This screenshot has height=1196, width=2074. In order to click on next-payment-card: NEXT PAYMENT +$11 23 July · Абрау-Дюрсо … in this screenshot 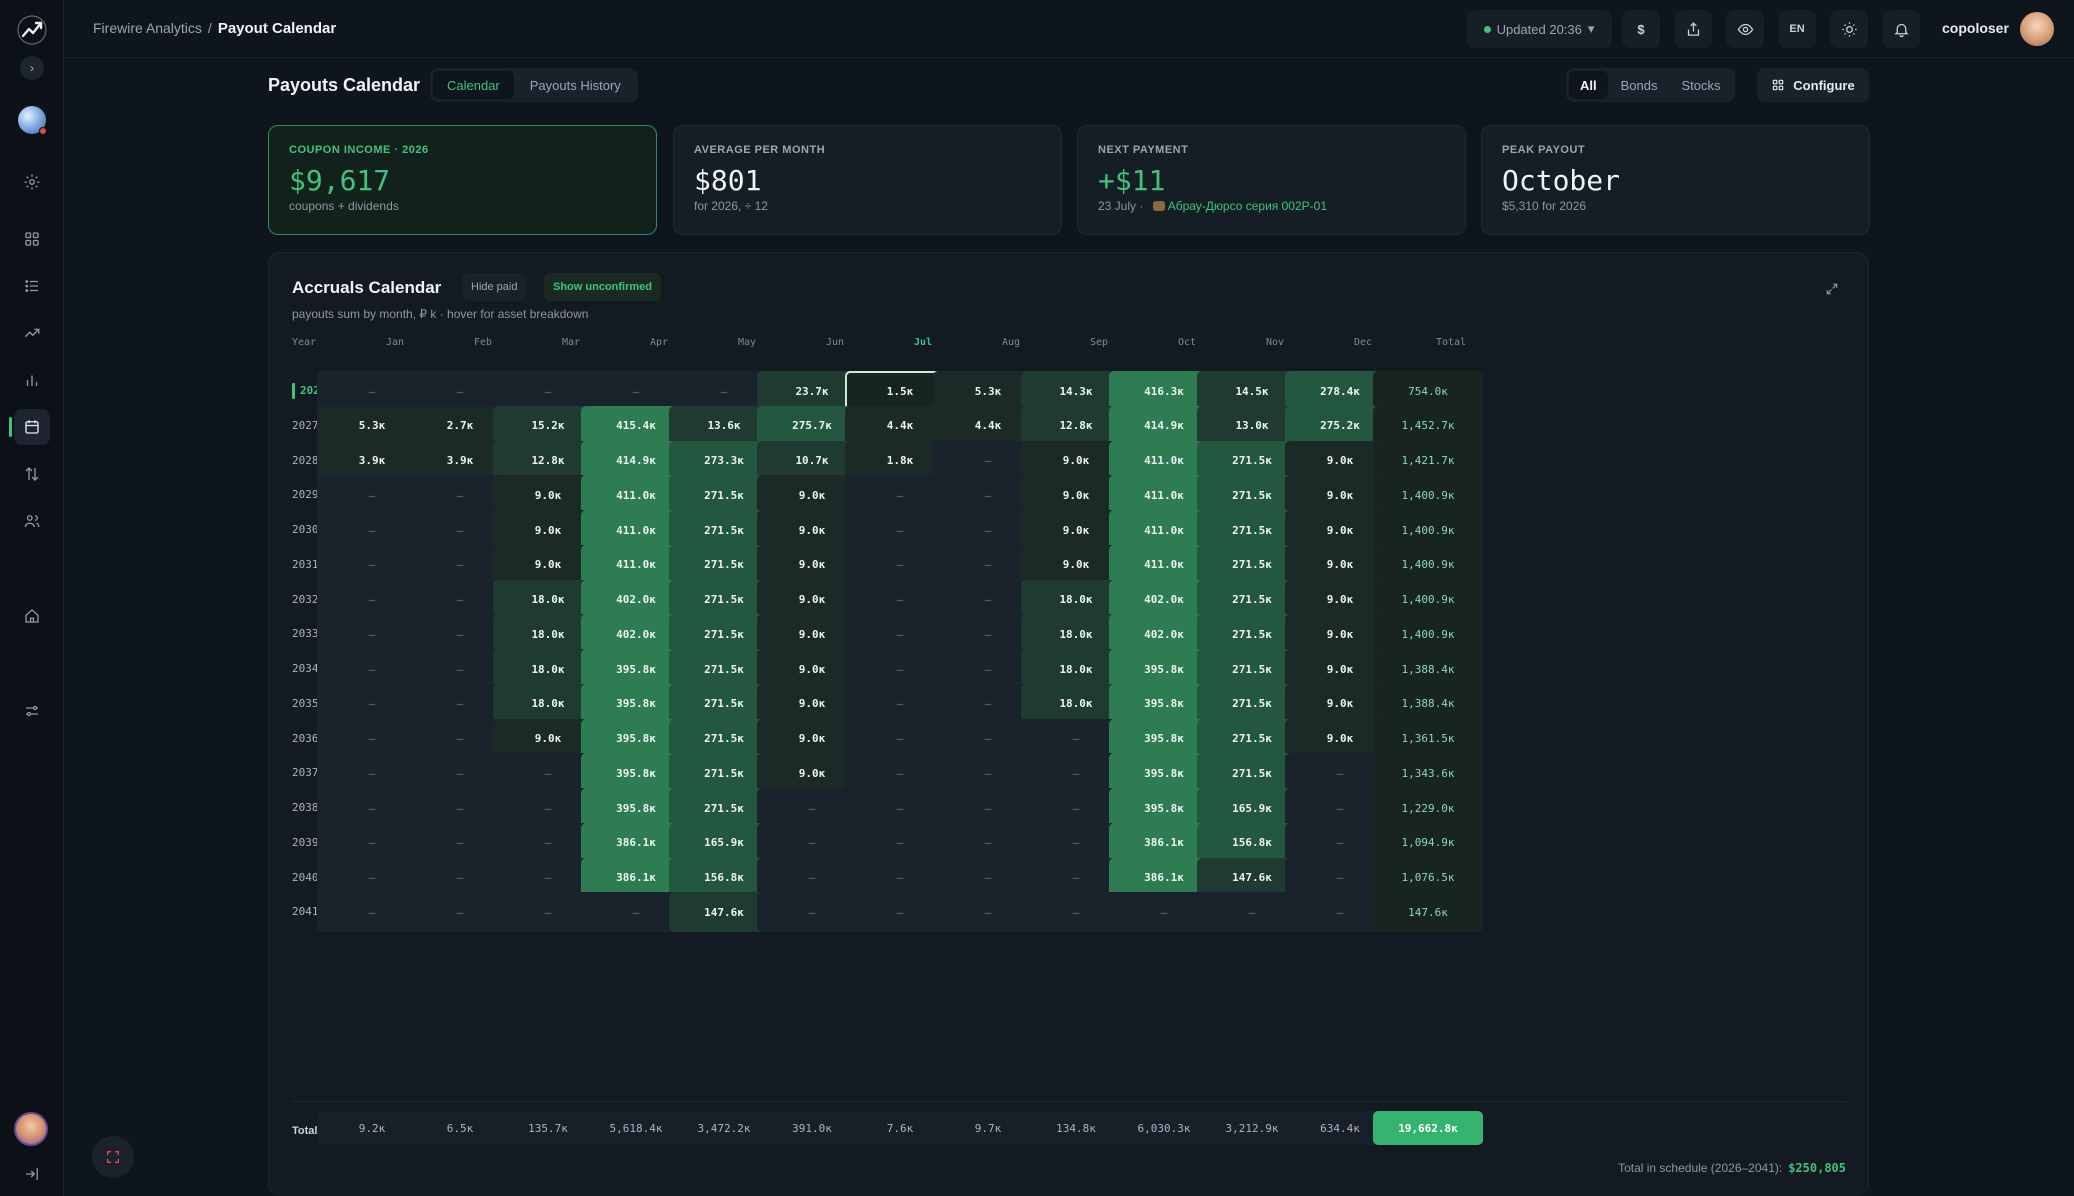, I will do `click(1271, 180)`.